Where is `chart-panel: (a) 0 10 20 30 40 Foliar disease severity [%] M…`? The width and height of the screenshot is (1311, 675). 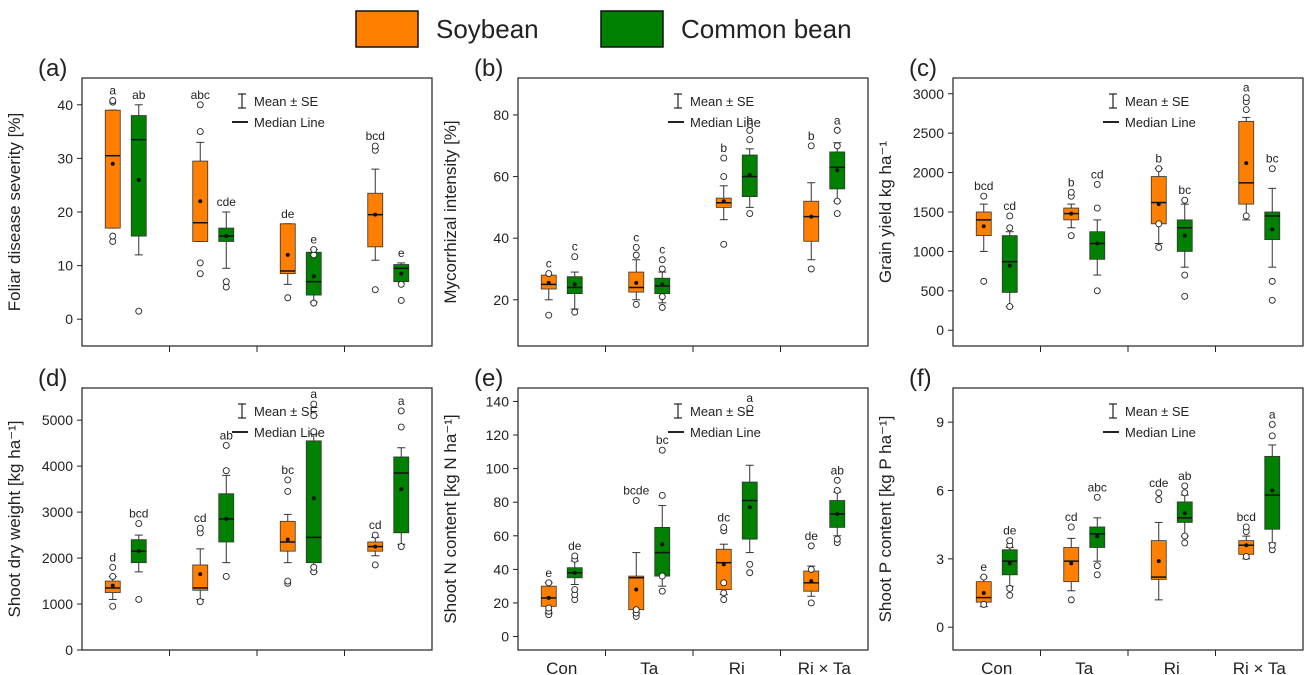
chart-panel: (a) 0 10 20 30 40 Foliar disease severity [%] M… is located at coordinates (219, 203).